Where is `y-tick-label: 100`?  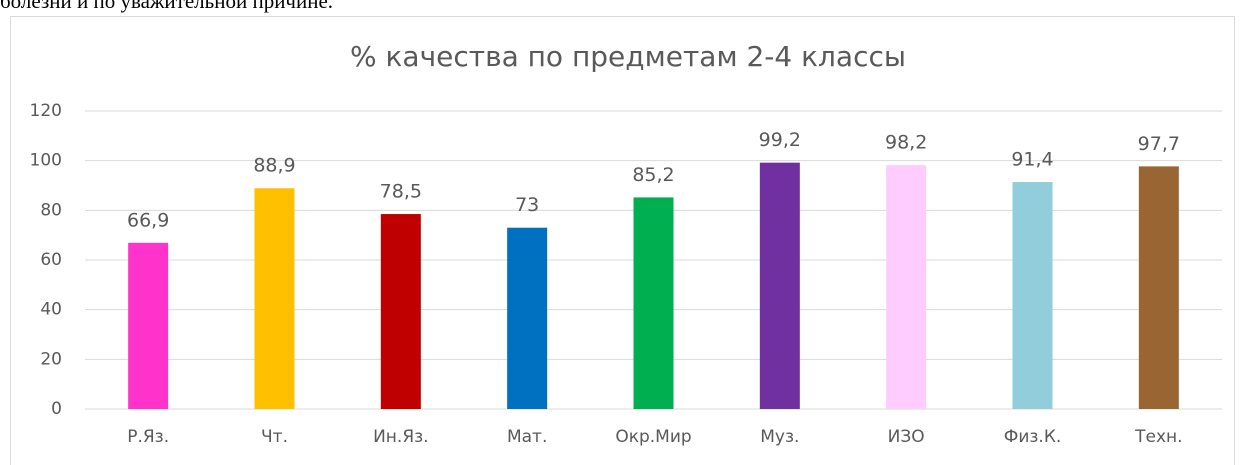
y-tick-label: 100 is located at coordinates (46, 161).